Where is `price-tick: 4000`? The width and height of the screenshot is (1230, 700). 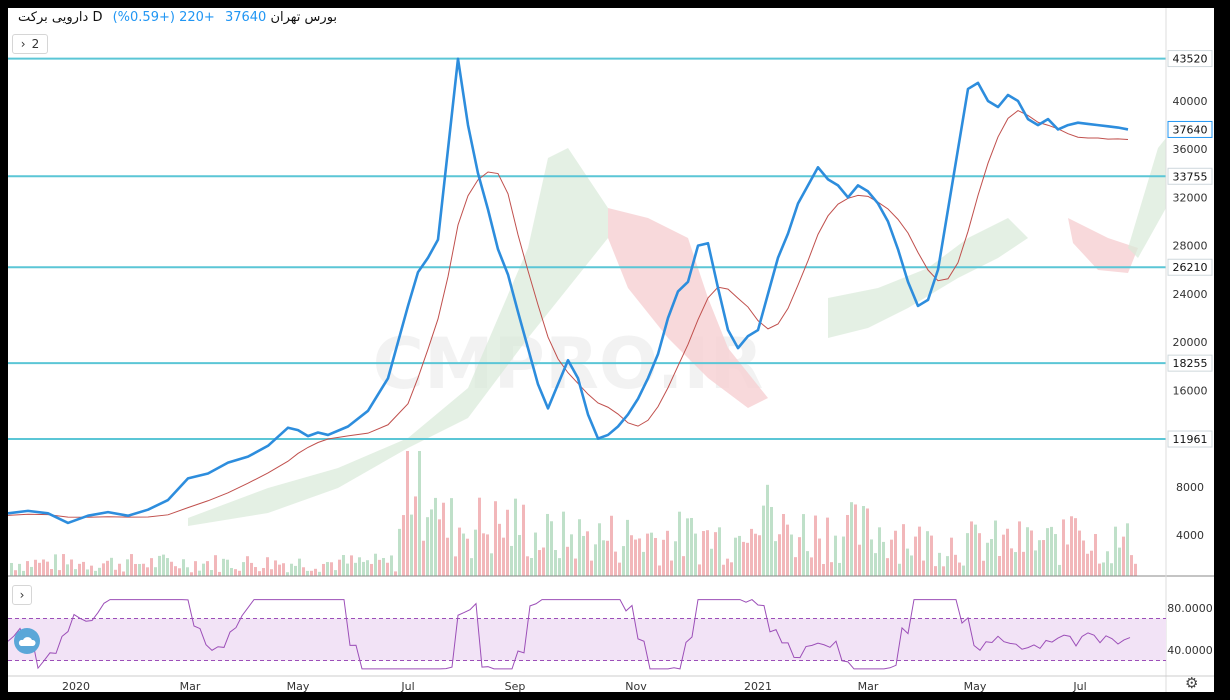
price-tick: 4000 is located at coordinates (1190, 535).